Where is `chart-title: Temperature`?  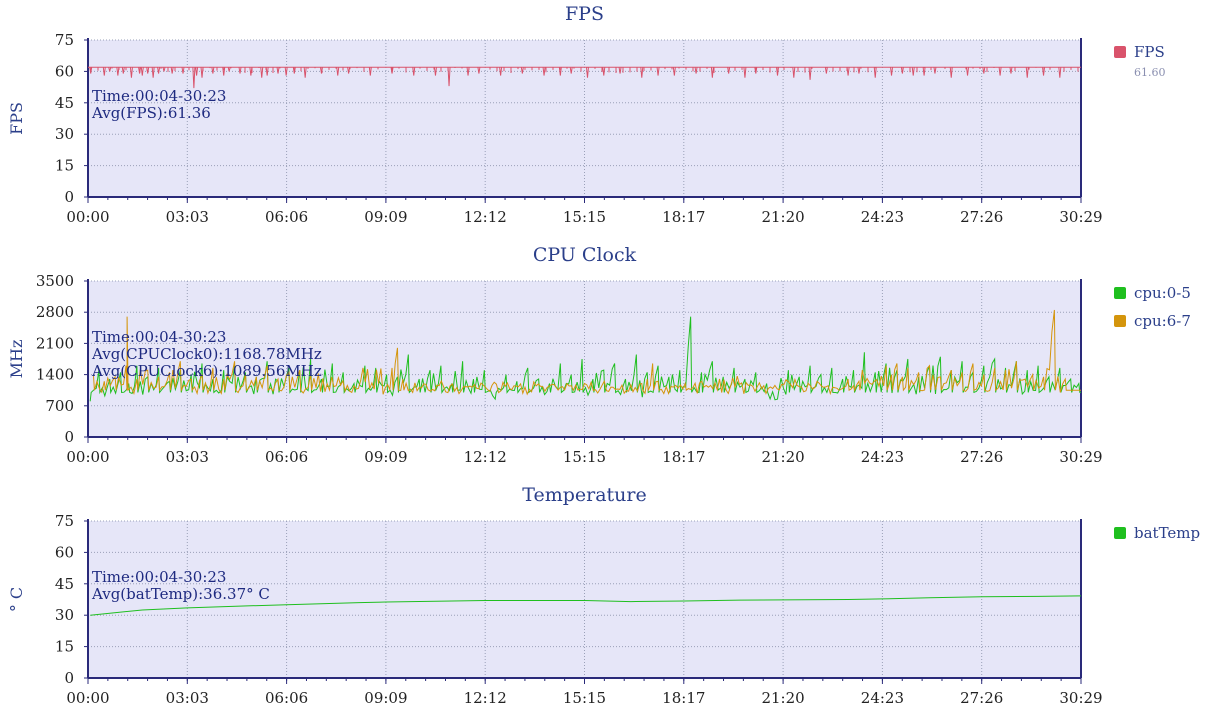
chart-title: Temperature is located at coordinates (584, 495).